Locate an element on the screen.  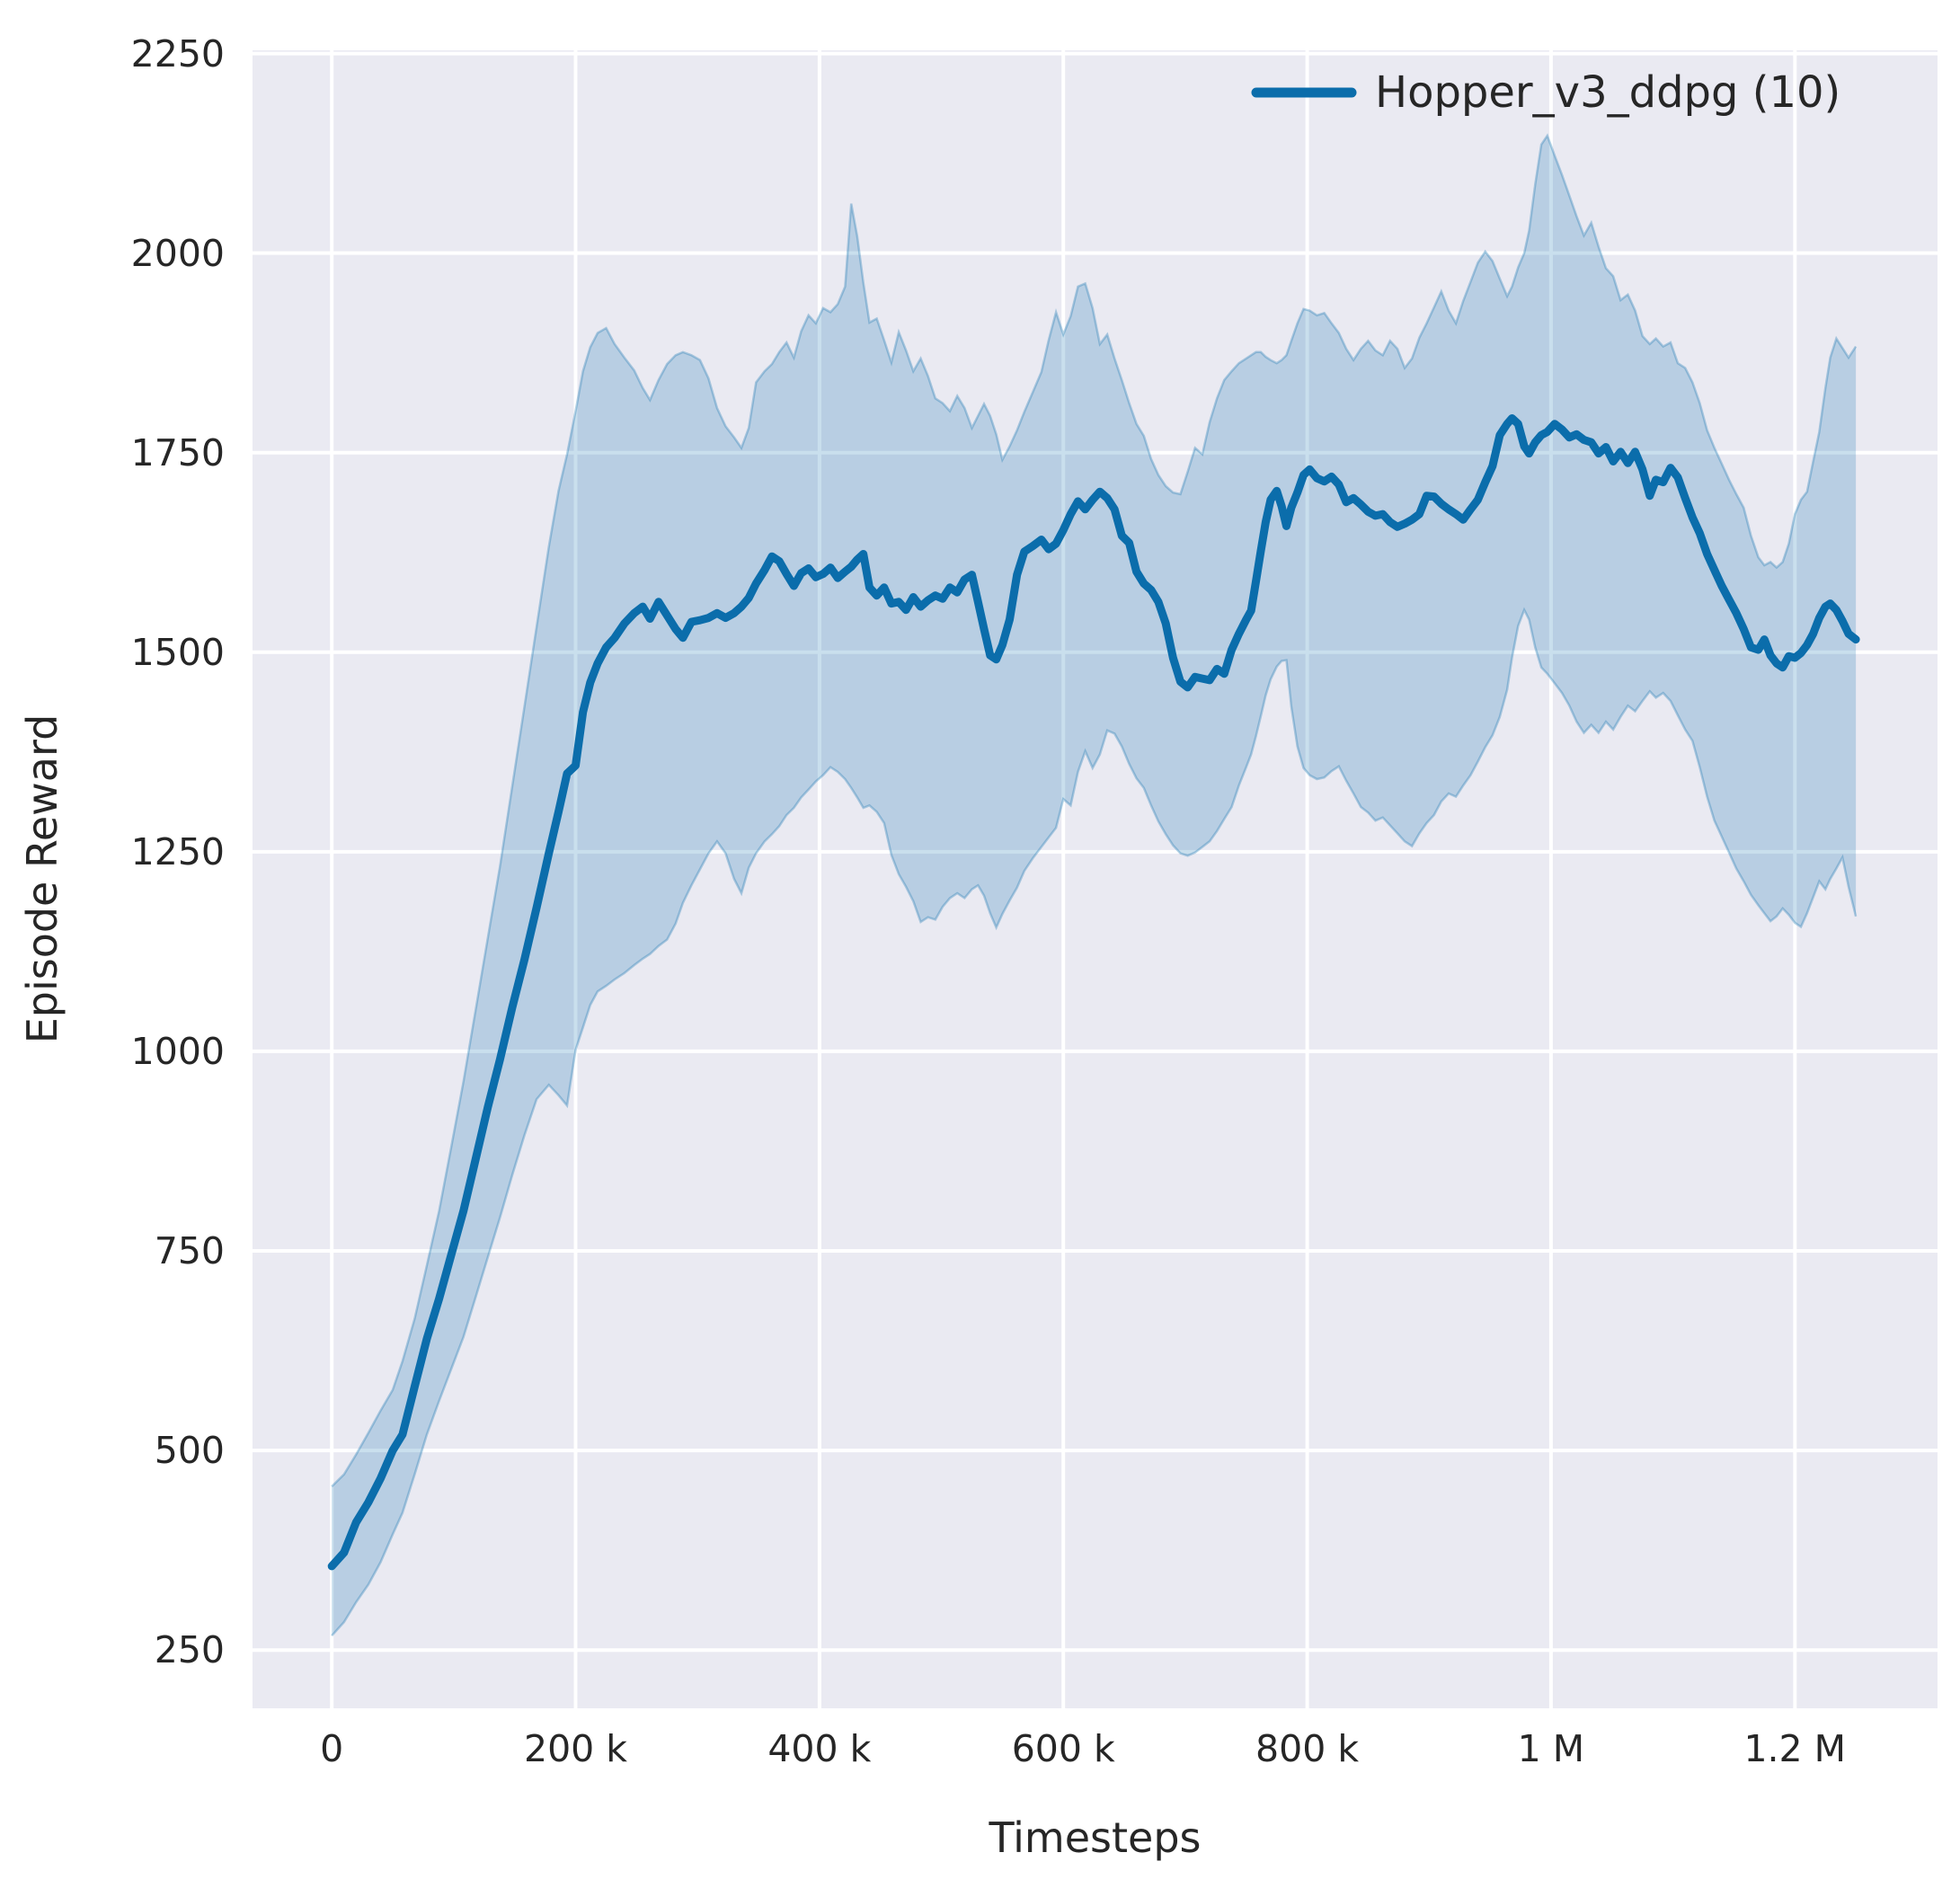
y-tick-label: 750 is located at coordinates (190, 1250).